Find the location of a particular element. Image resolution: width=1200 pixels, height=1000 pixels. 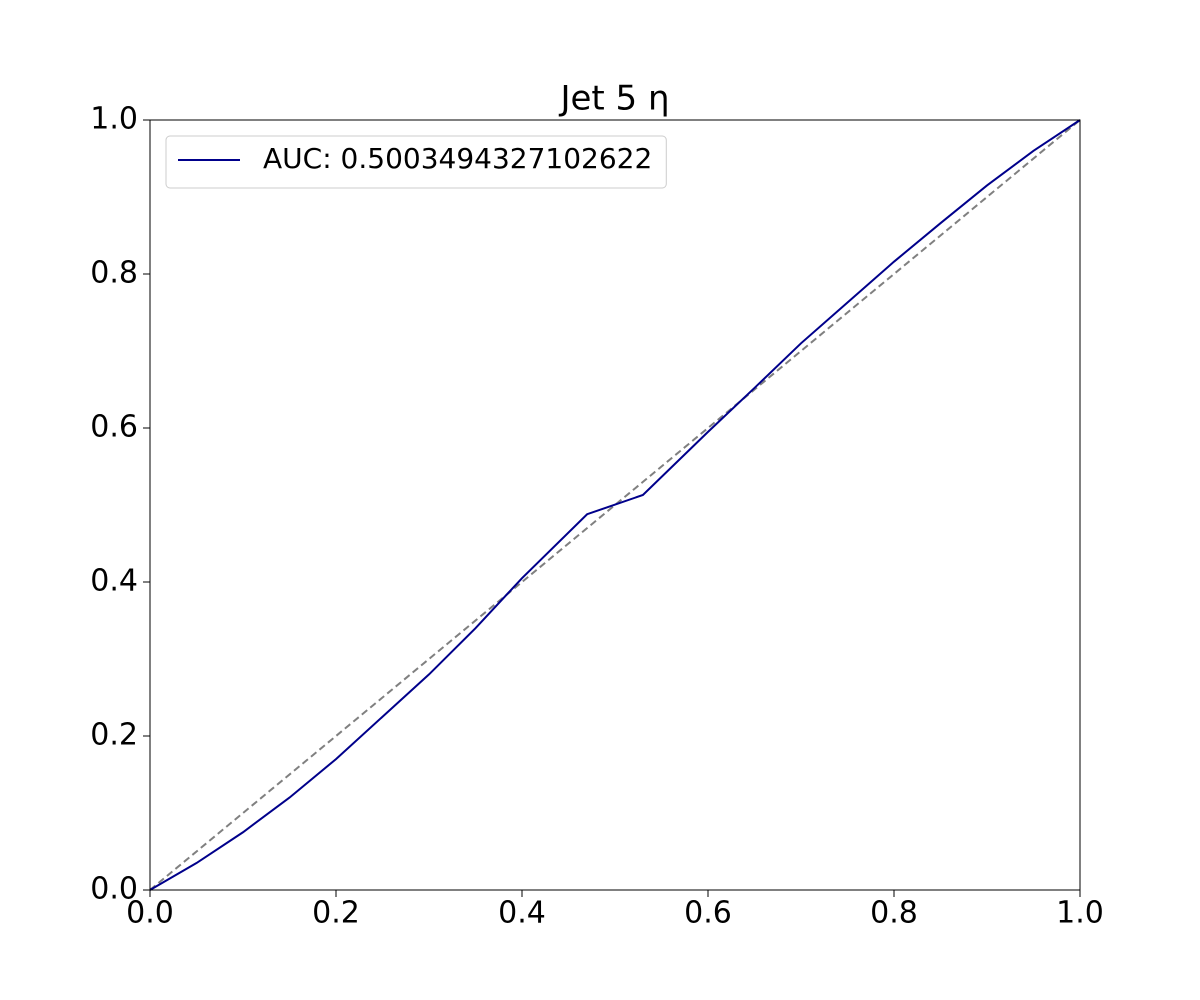

x-tick-label: 0.8 is located at coordinates (894, 913).